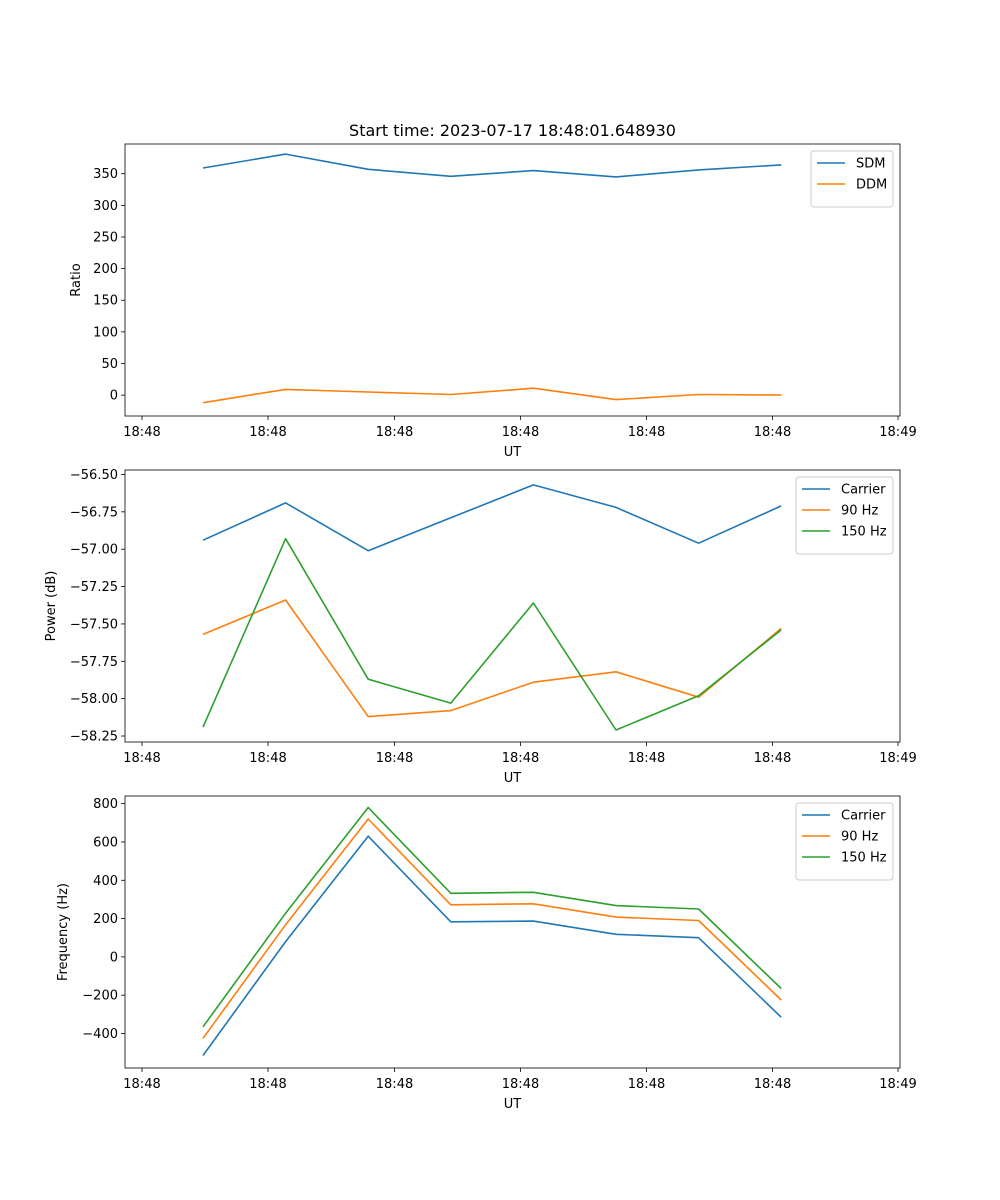 This screenshot has height=1200, width=1000. Describe the element at coordinates (871, 185) in the screenshot. I see `legend-label: DDM` at that location.